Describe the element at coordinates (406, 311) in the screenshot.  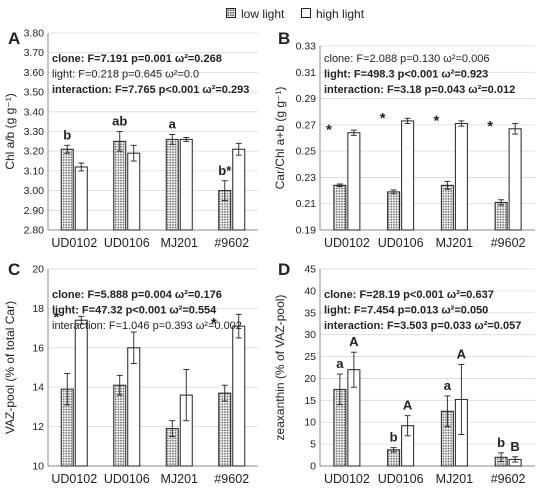
I see `stats-line: light: F=7.454 p=0.013 ω²=0.050` at that location.